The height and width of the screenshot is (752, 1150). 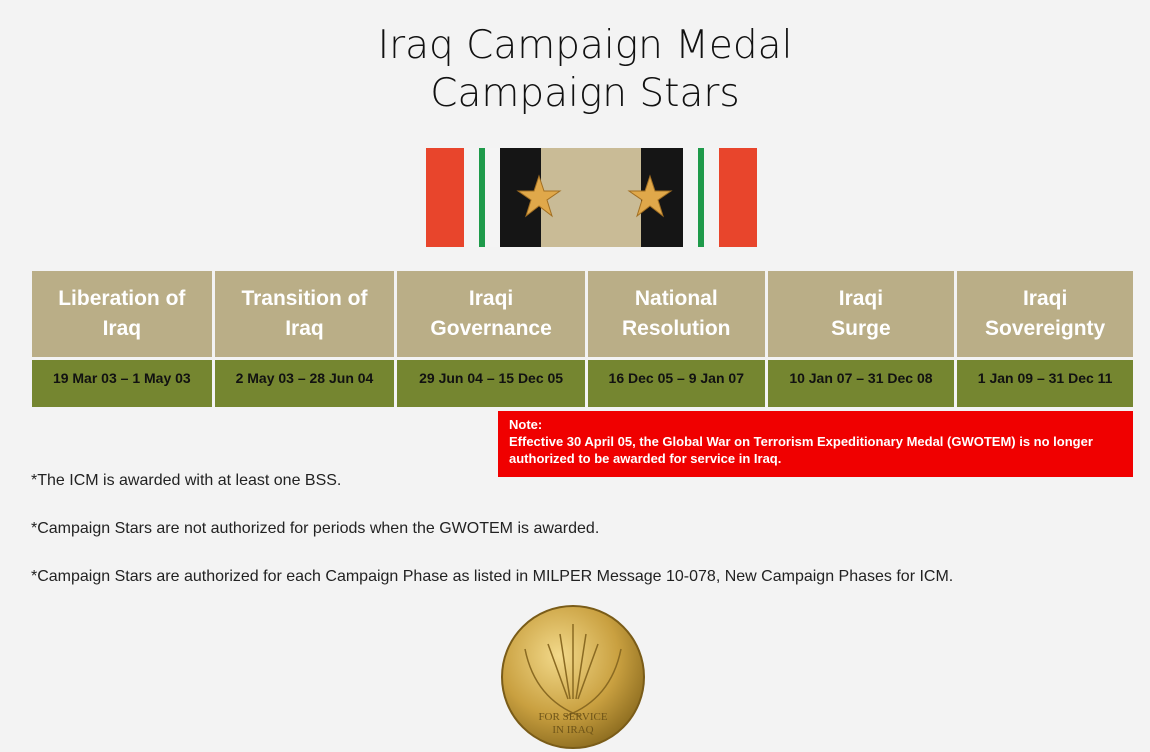 I want to click on phase-dates: 10 Jan 07 – 31 Dec 08, so click(x=861, y=383).